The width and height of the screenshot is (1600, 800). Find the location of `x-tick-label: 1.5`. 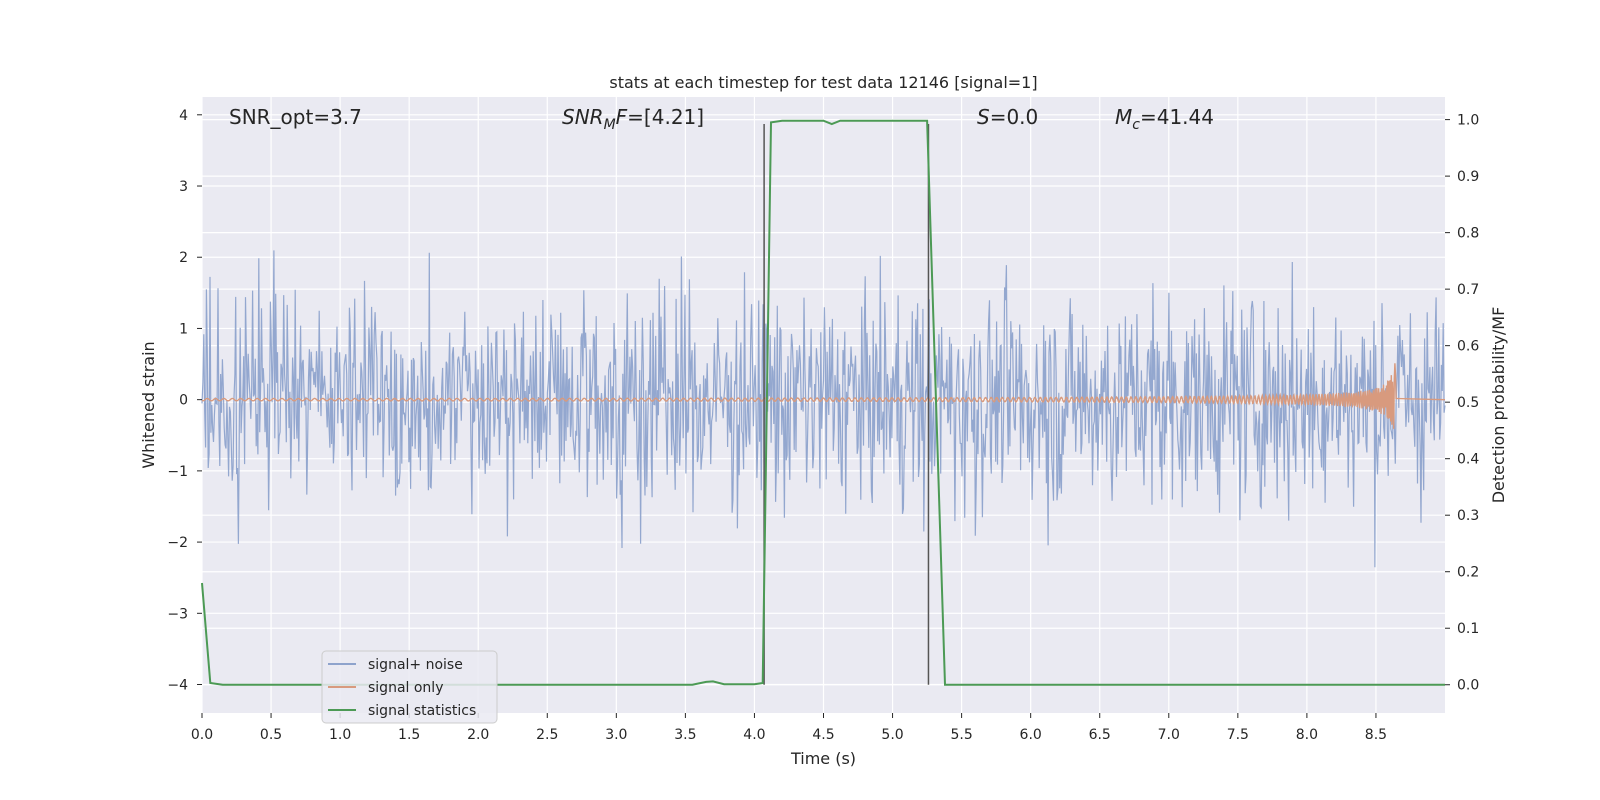

x-tick-label: 1.5 is located at coordinates (409, 735).